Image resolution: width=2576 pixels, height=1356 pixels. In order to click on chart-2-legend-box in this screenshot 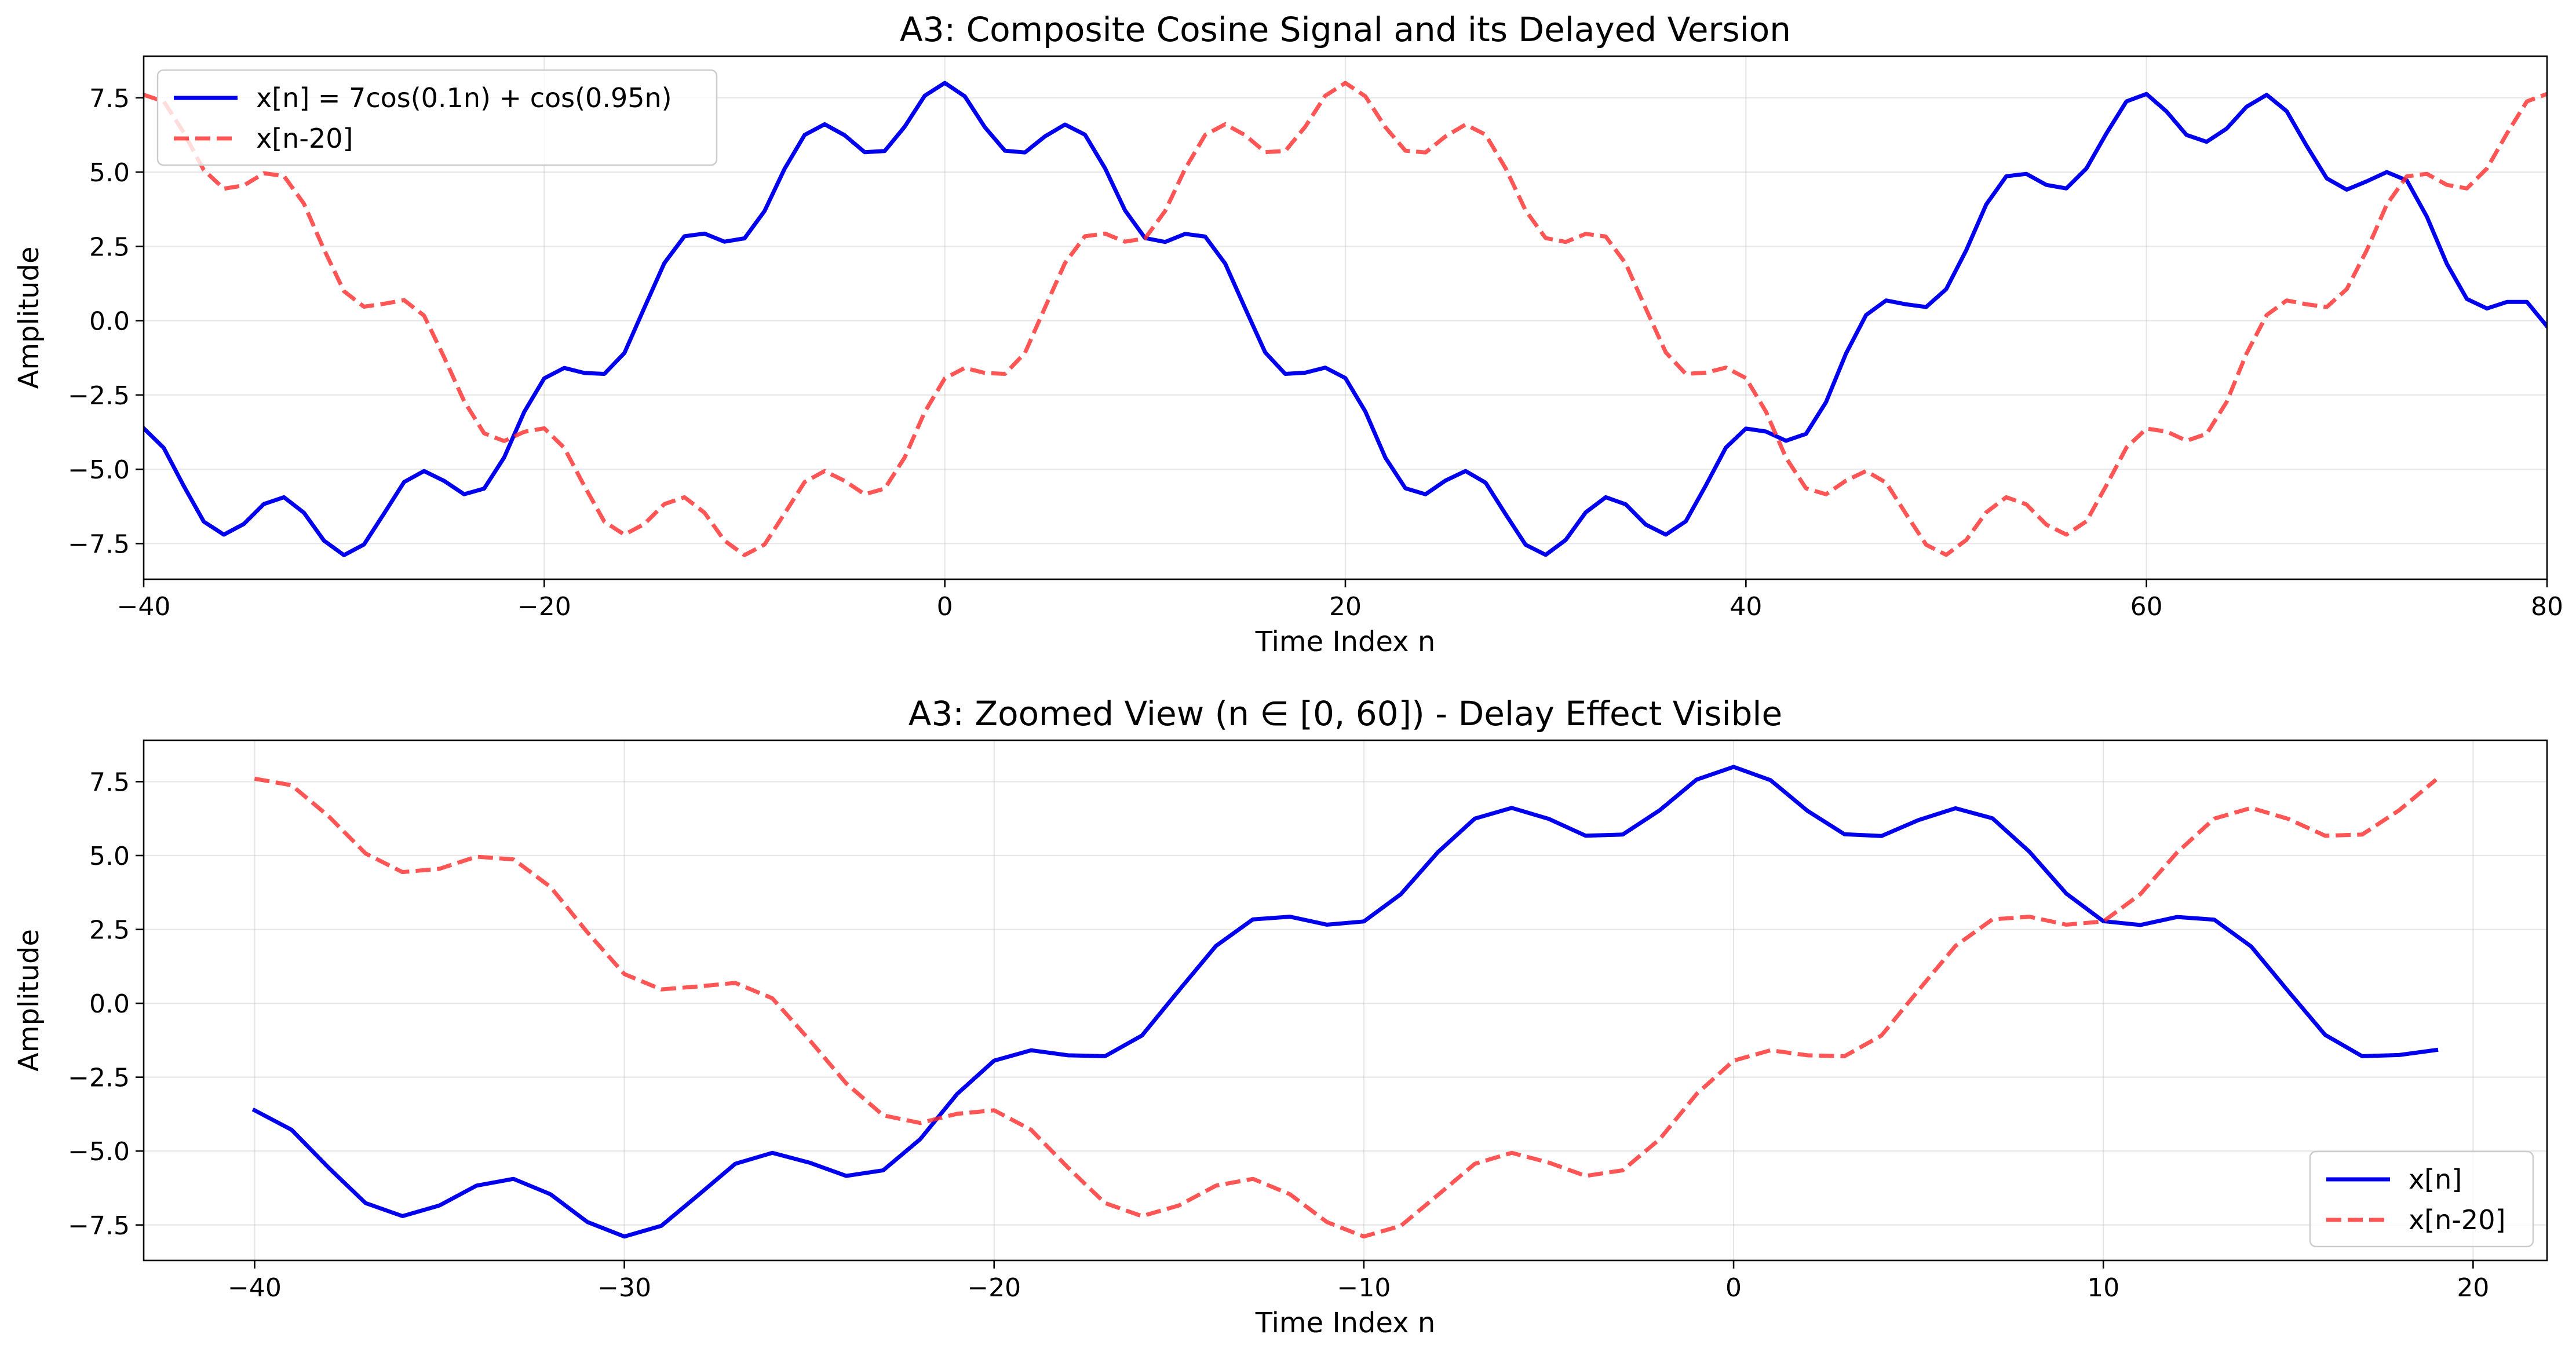, I will do `click(2421, 1199)`.